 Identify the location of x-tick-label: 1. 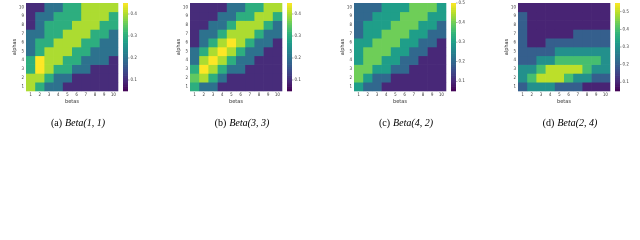
(30, 94).